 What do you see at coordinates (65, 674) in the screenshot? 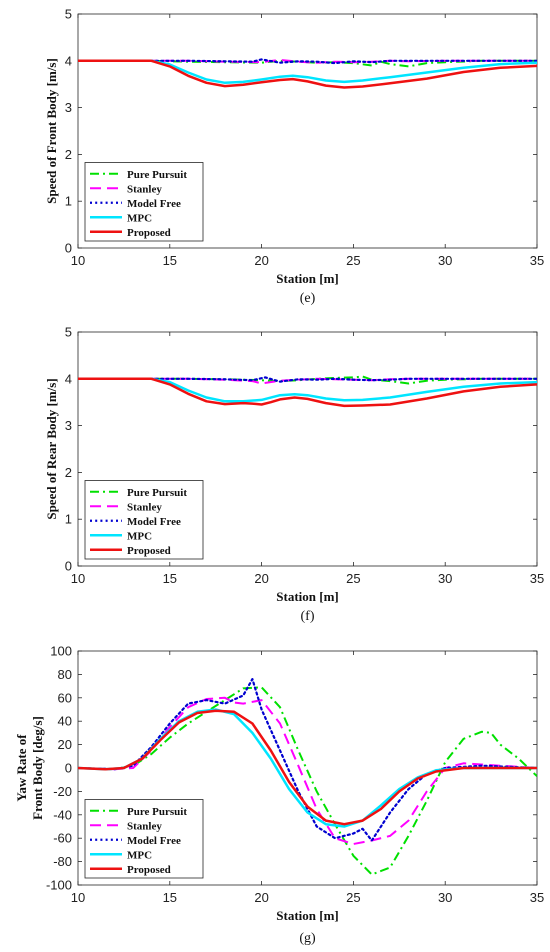
I see `y-tick-label: 80` at bounding box center [65, 674].